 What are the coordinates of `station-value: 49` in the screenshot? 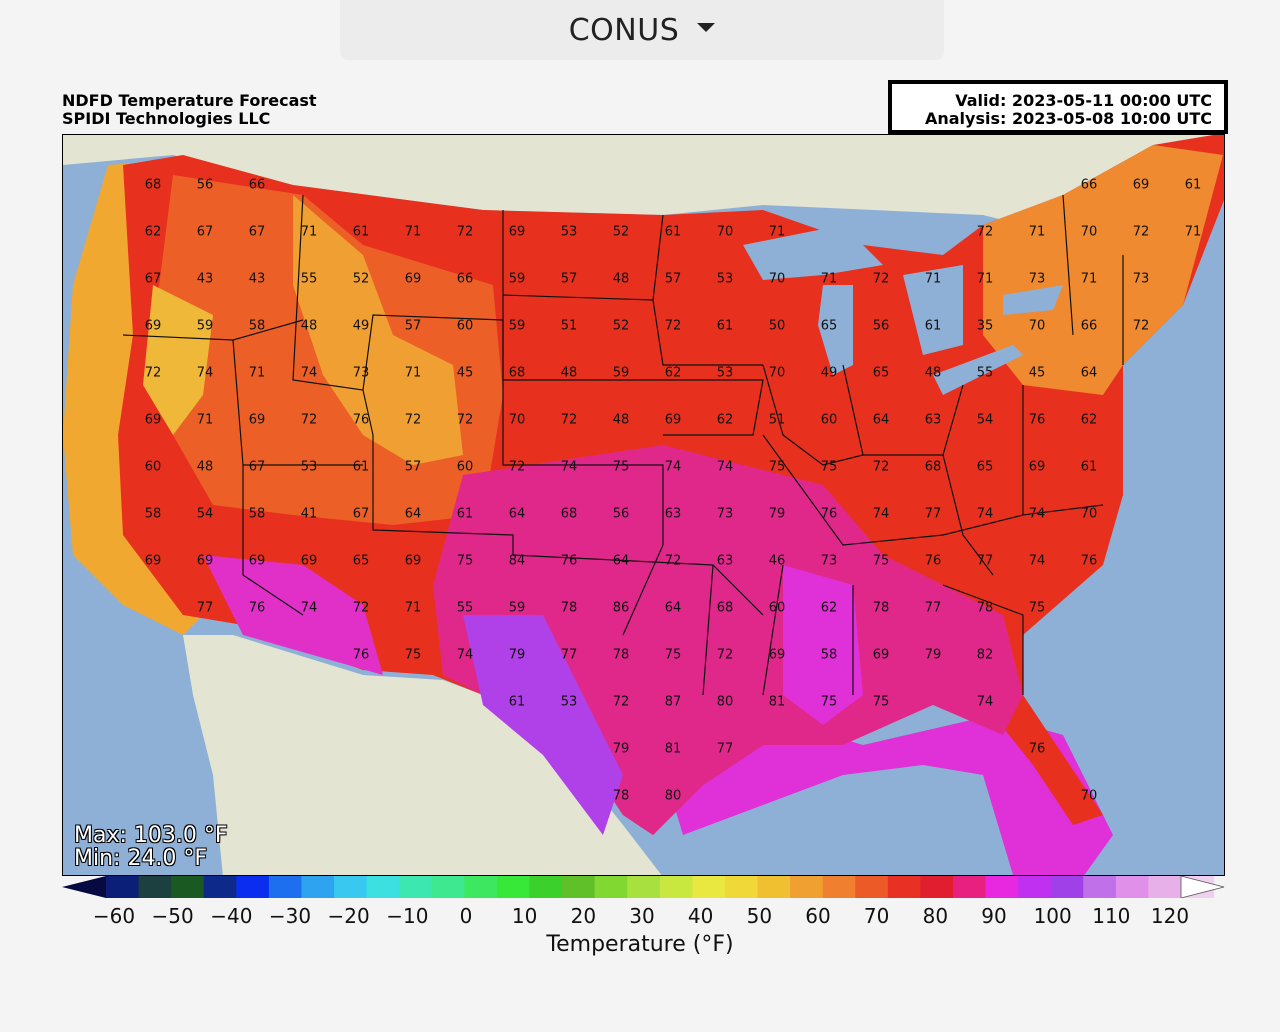 It's located at (361, 326).